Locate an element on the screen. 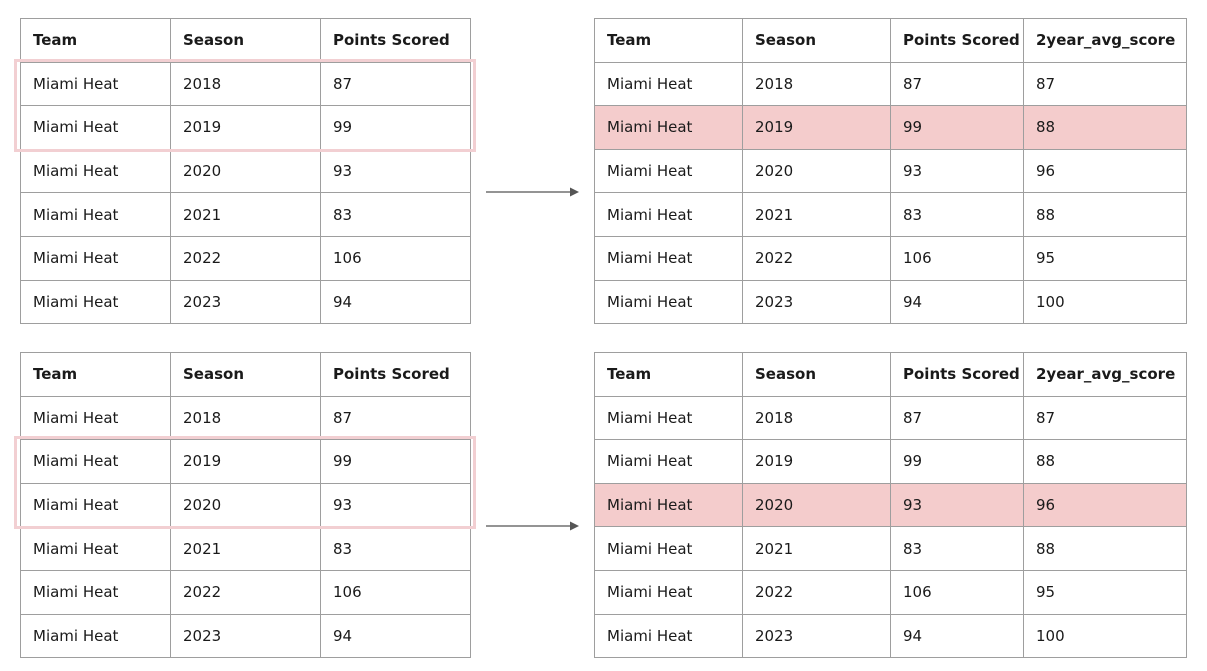 The height and width of the screenshot is (671, 1207). table-row: Miami Heat 2020 93 96 is located at coordinates (890, 171).